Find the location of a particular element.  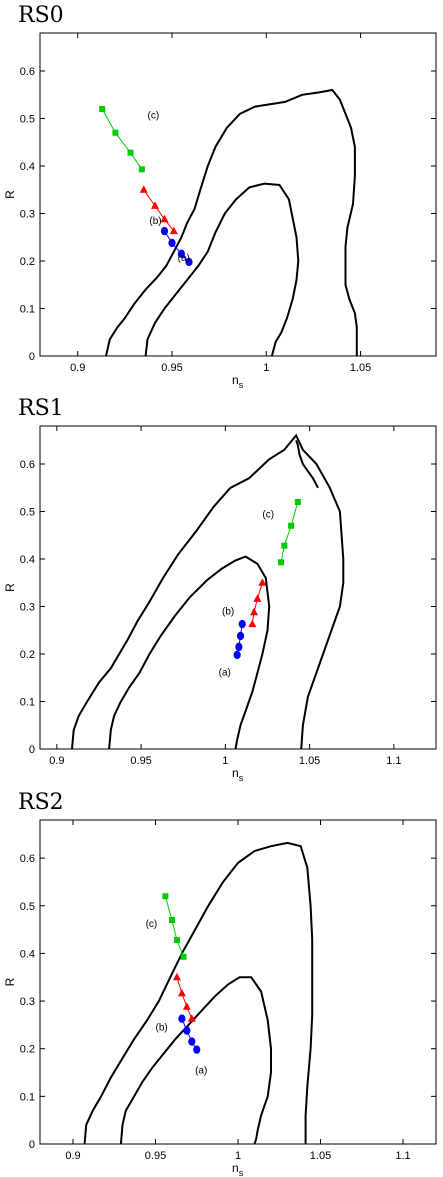

x-axis-label-main: n is located at coordinates (235, 380).